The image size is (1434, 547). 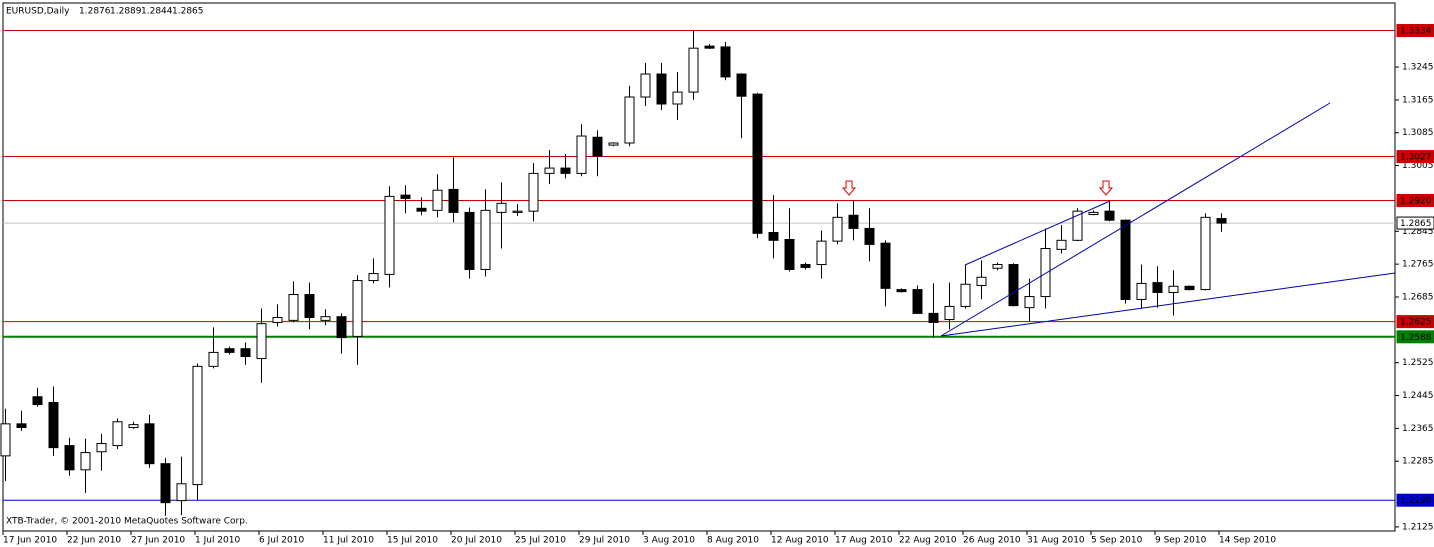 What do you see at coordinates (1418, 100) in the screenshot?
I see `y-tick-label: 1.3165` at bounding box center [1418, 100].